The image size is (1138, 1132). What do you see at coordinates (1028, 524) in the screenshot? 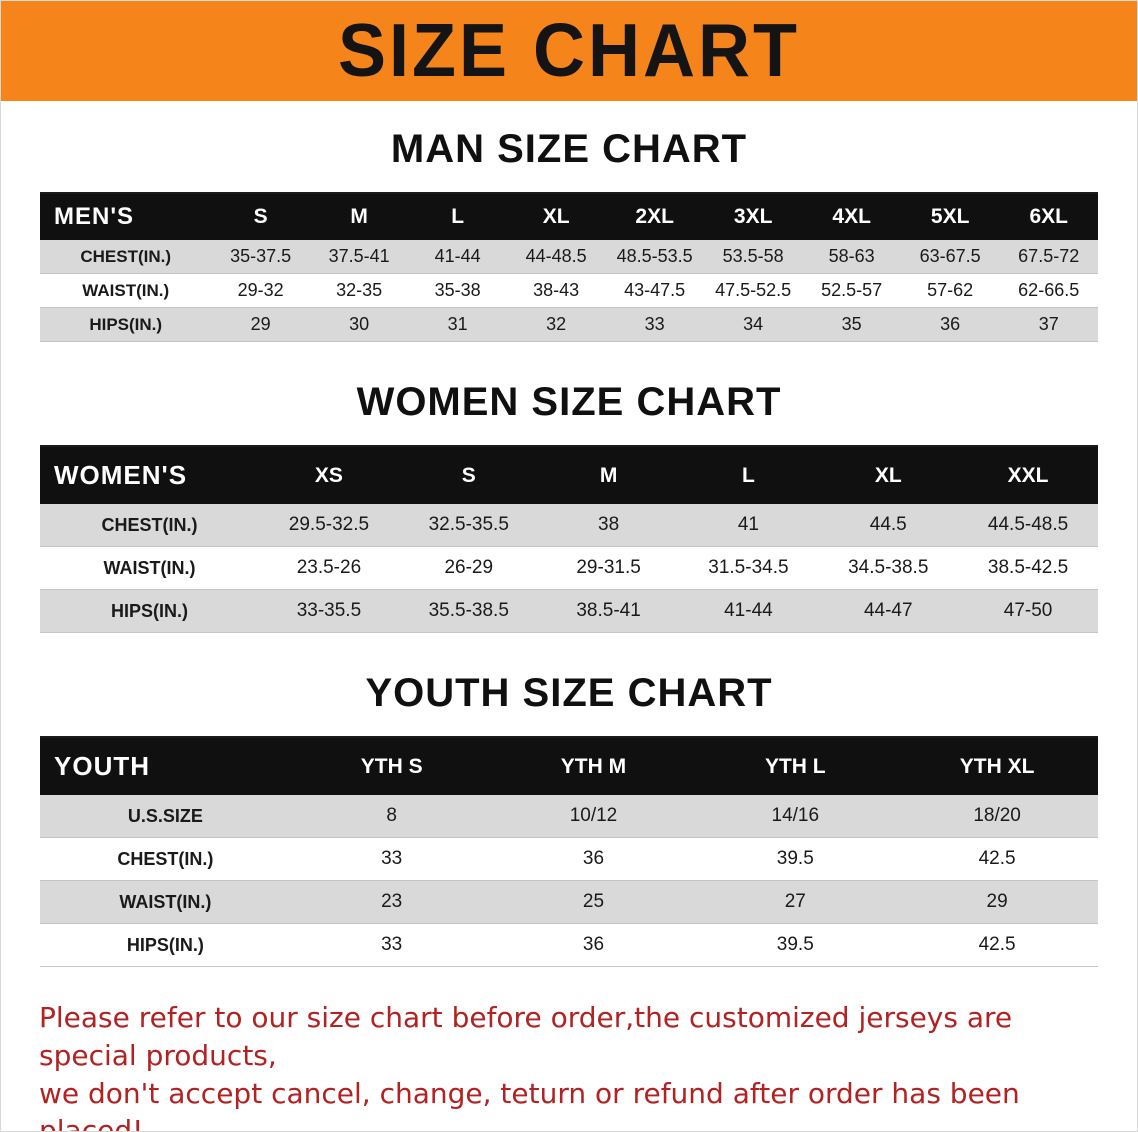
I see `size-value-cell: 44.5-48.5` at bounding box center [1028, 524].